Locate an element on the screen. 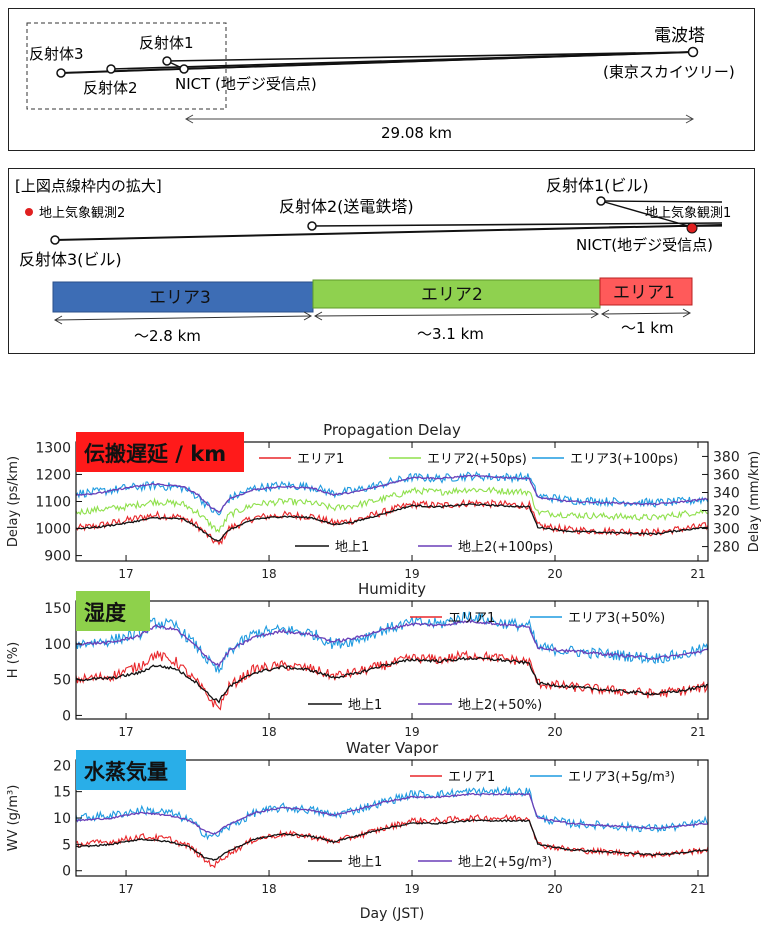 The width and height of the screenshot is (765, 935). y-right-tick-label: 300 is located at coordinates (726, 530).